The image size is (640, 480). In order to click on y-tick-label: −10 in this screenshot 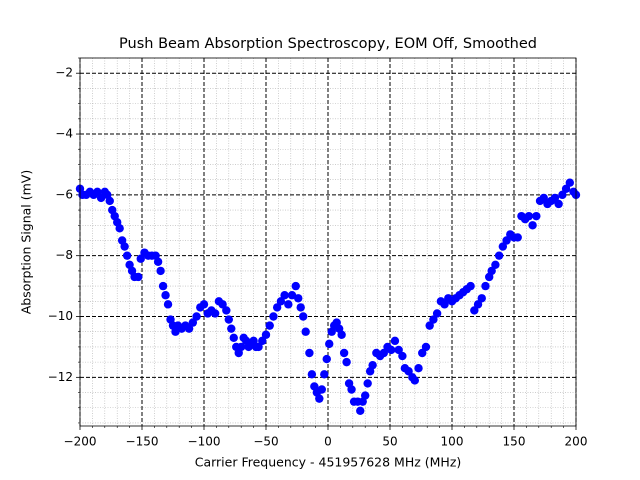, I will do `click(60, 316)`.